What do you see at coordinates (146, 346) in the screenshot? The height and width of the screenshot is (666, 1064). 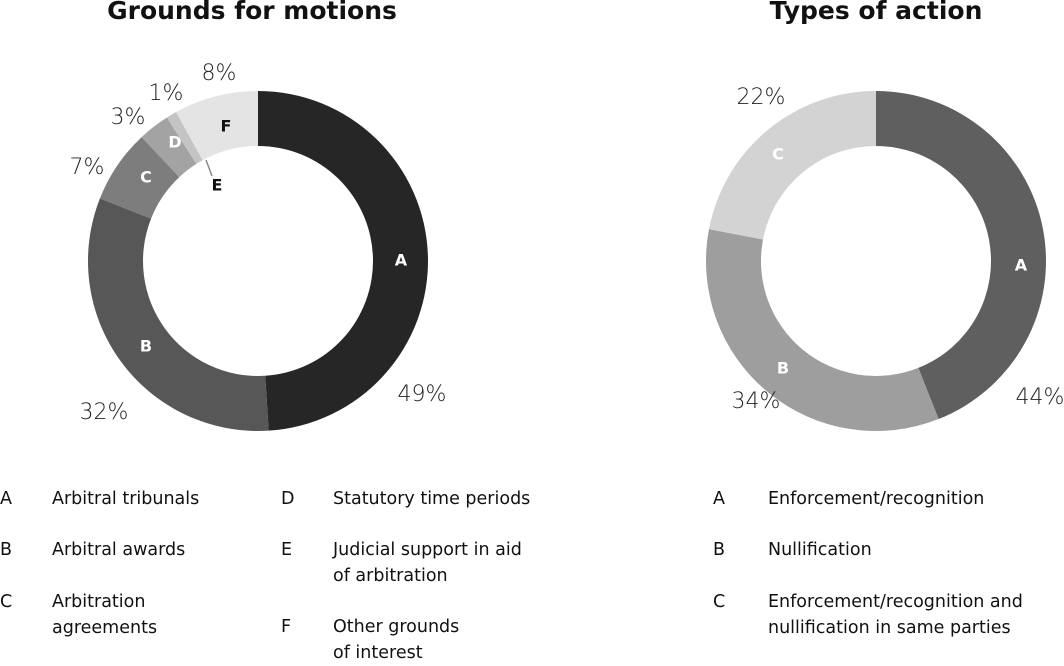 I see `slice-letter-0-b: B` at bounding box center [146, 346].